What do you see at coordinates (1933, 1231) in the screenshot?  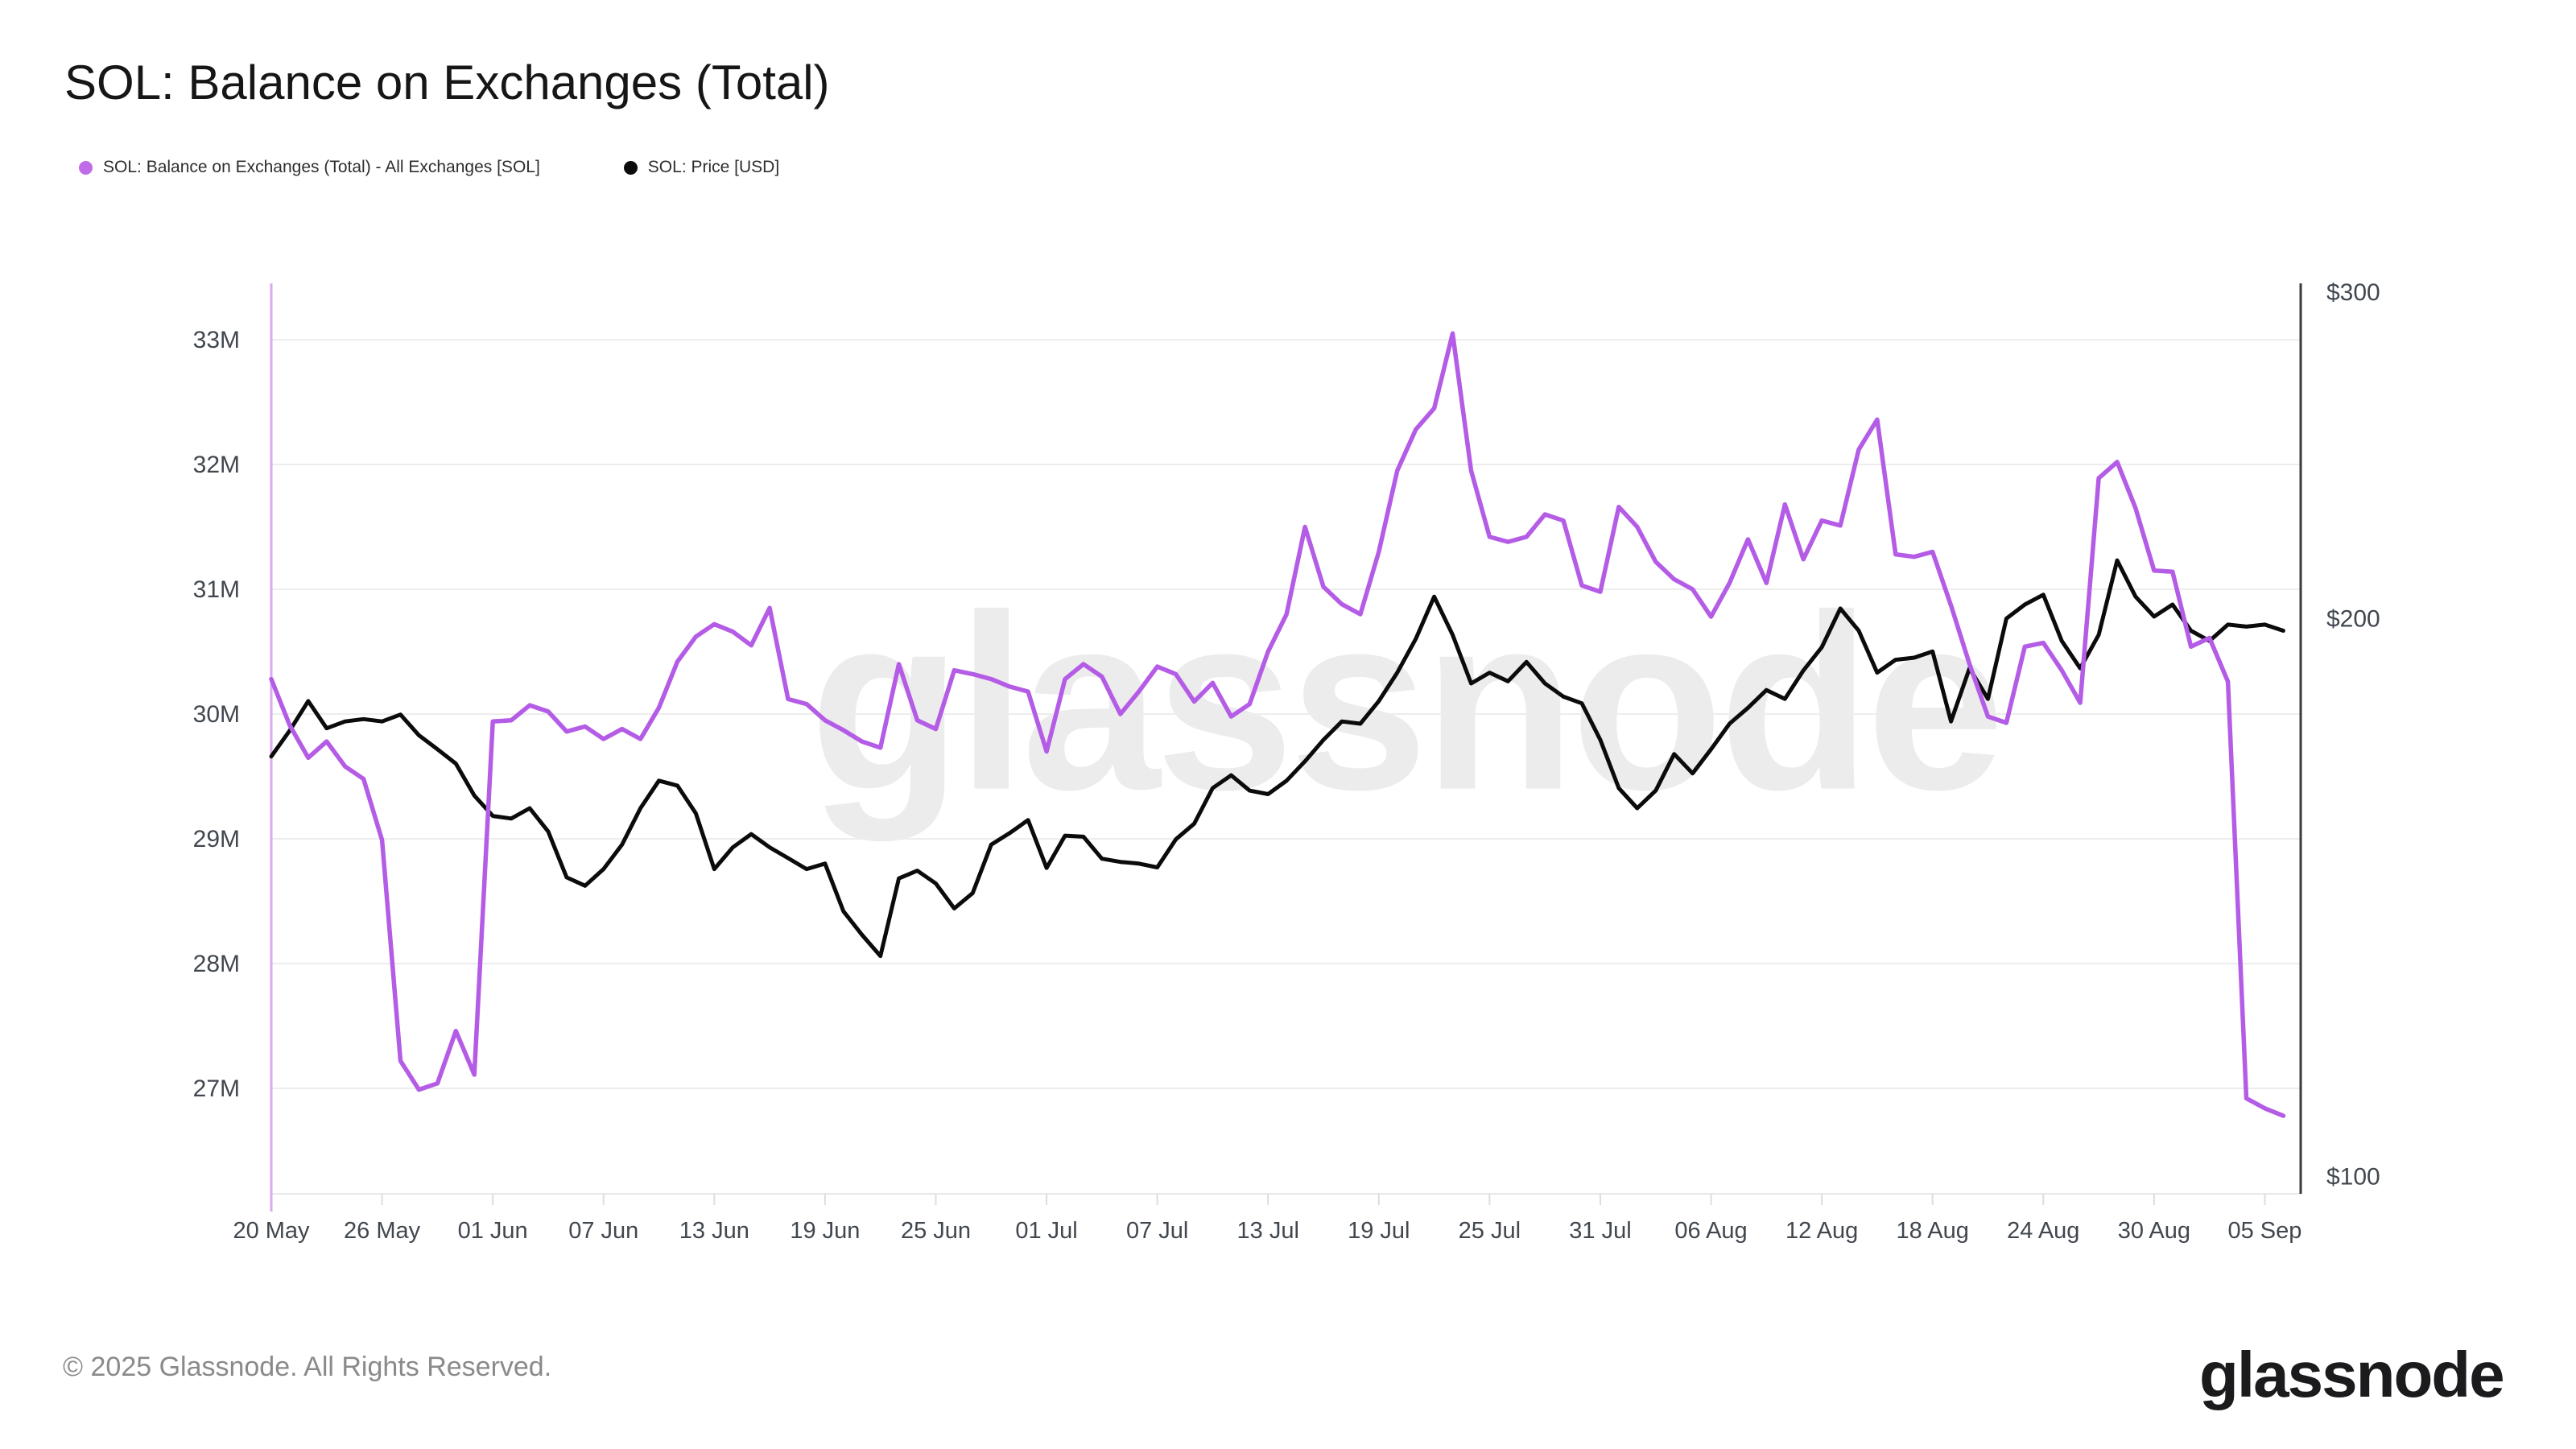 I see `x-axis-tick-label: 18 Aug` at bounding box center [1933, 1231].